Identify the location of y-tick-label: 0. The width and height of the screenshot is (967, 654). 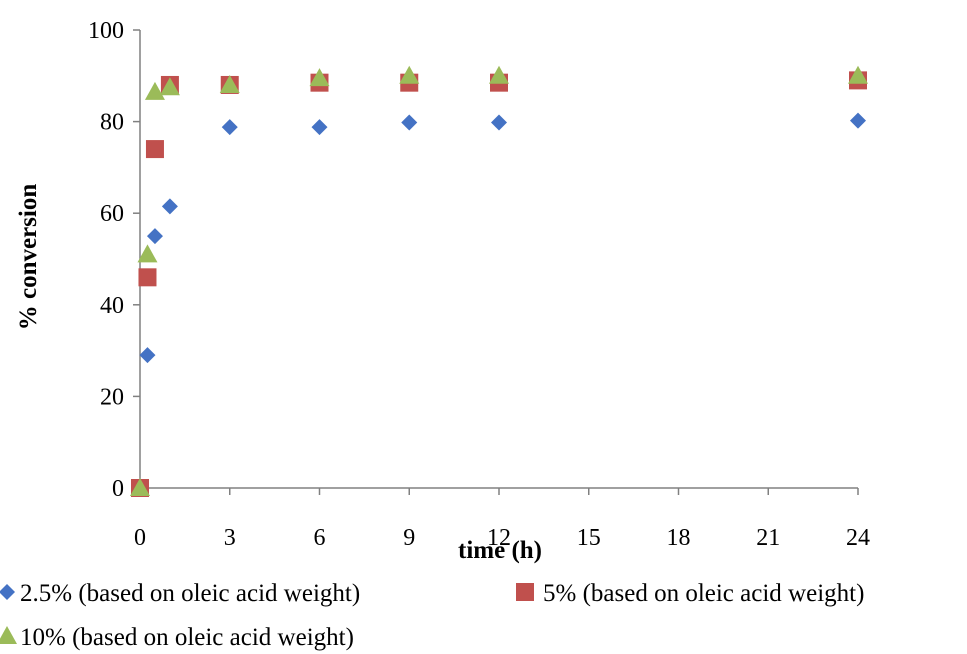
(118, 489).